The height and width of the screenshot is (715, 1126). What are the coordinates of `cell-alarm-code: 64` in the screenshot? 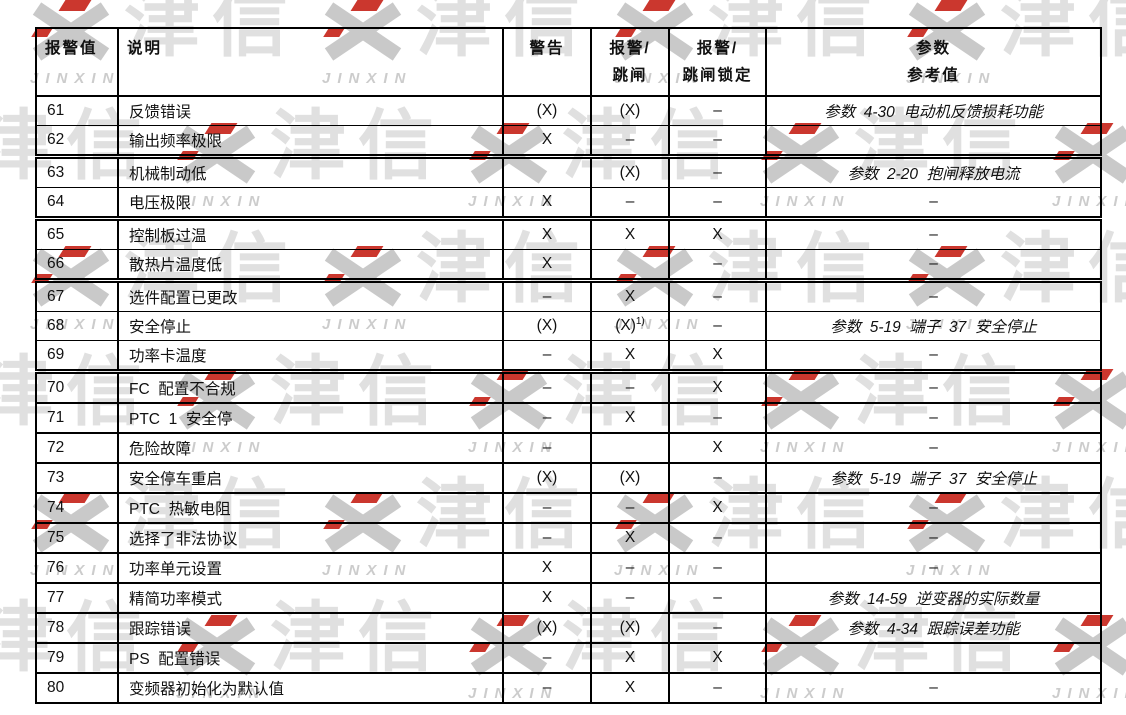 It's located at (77, 204).